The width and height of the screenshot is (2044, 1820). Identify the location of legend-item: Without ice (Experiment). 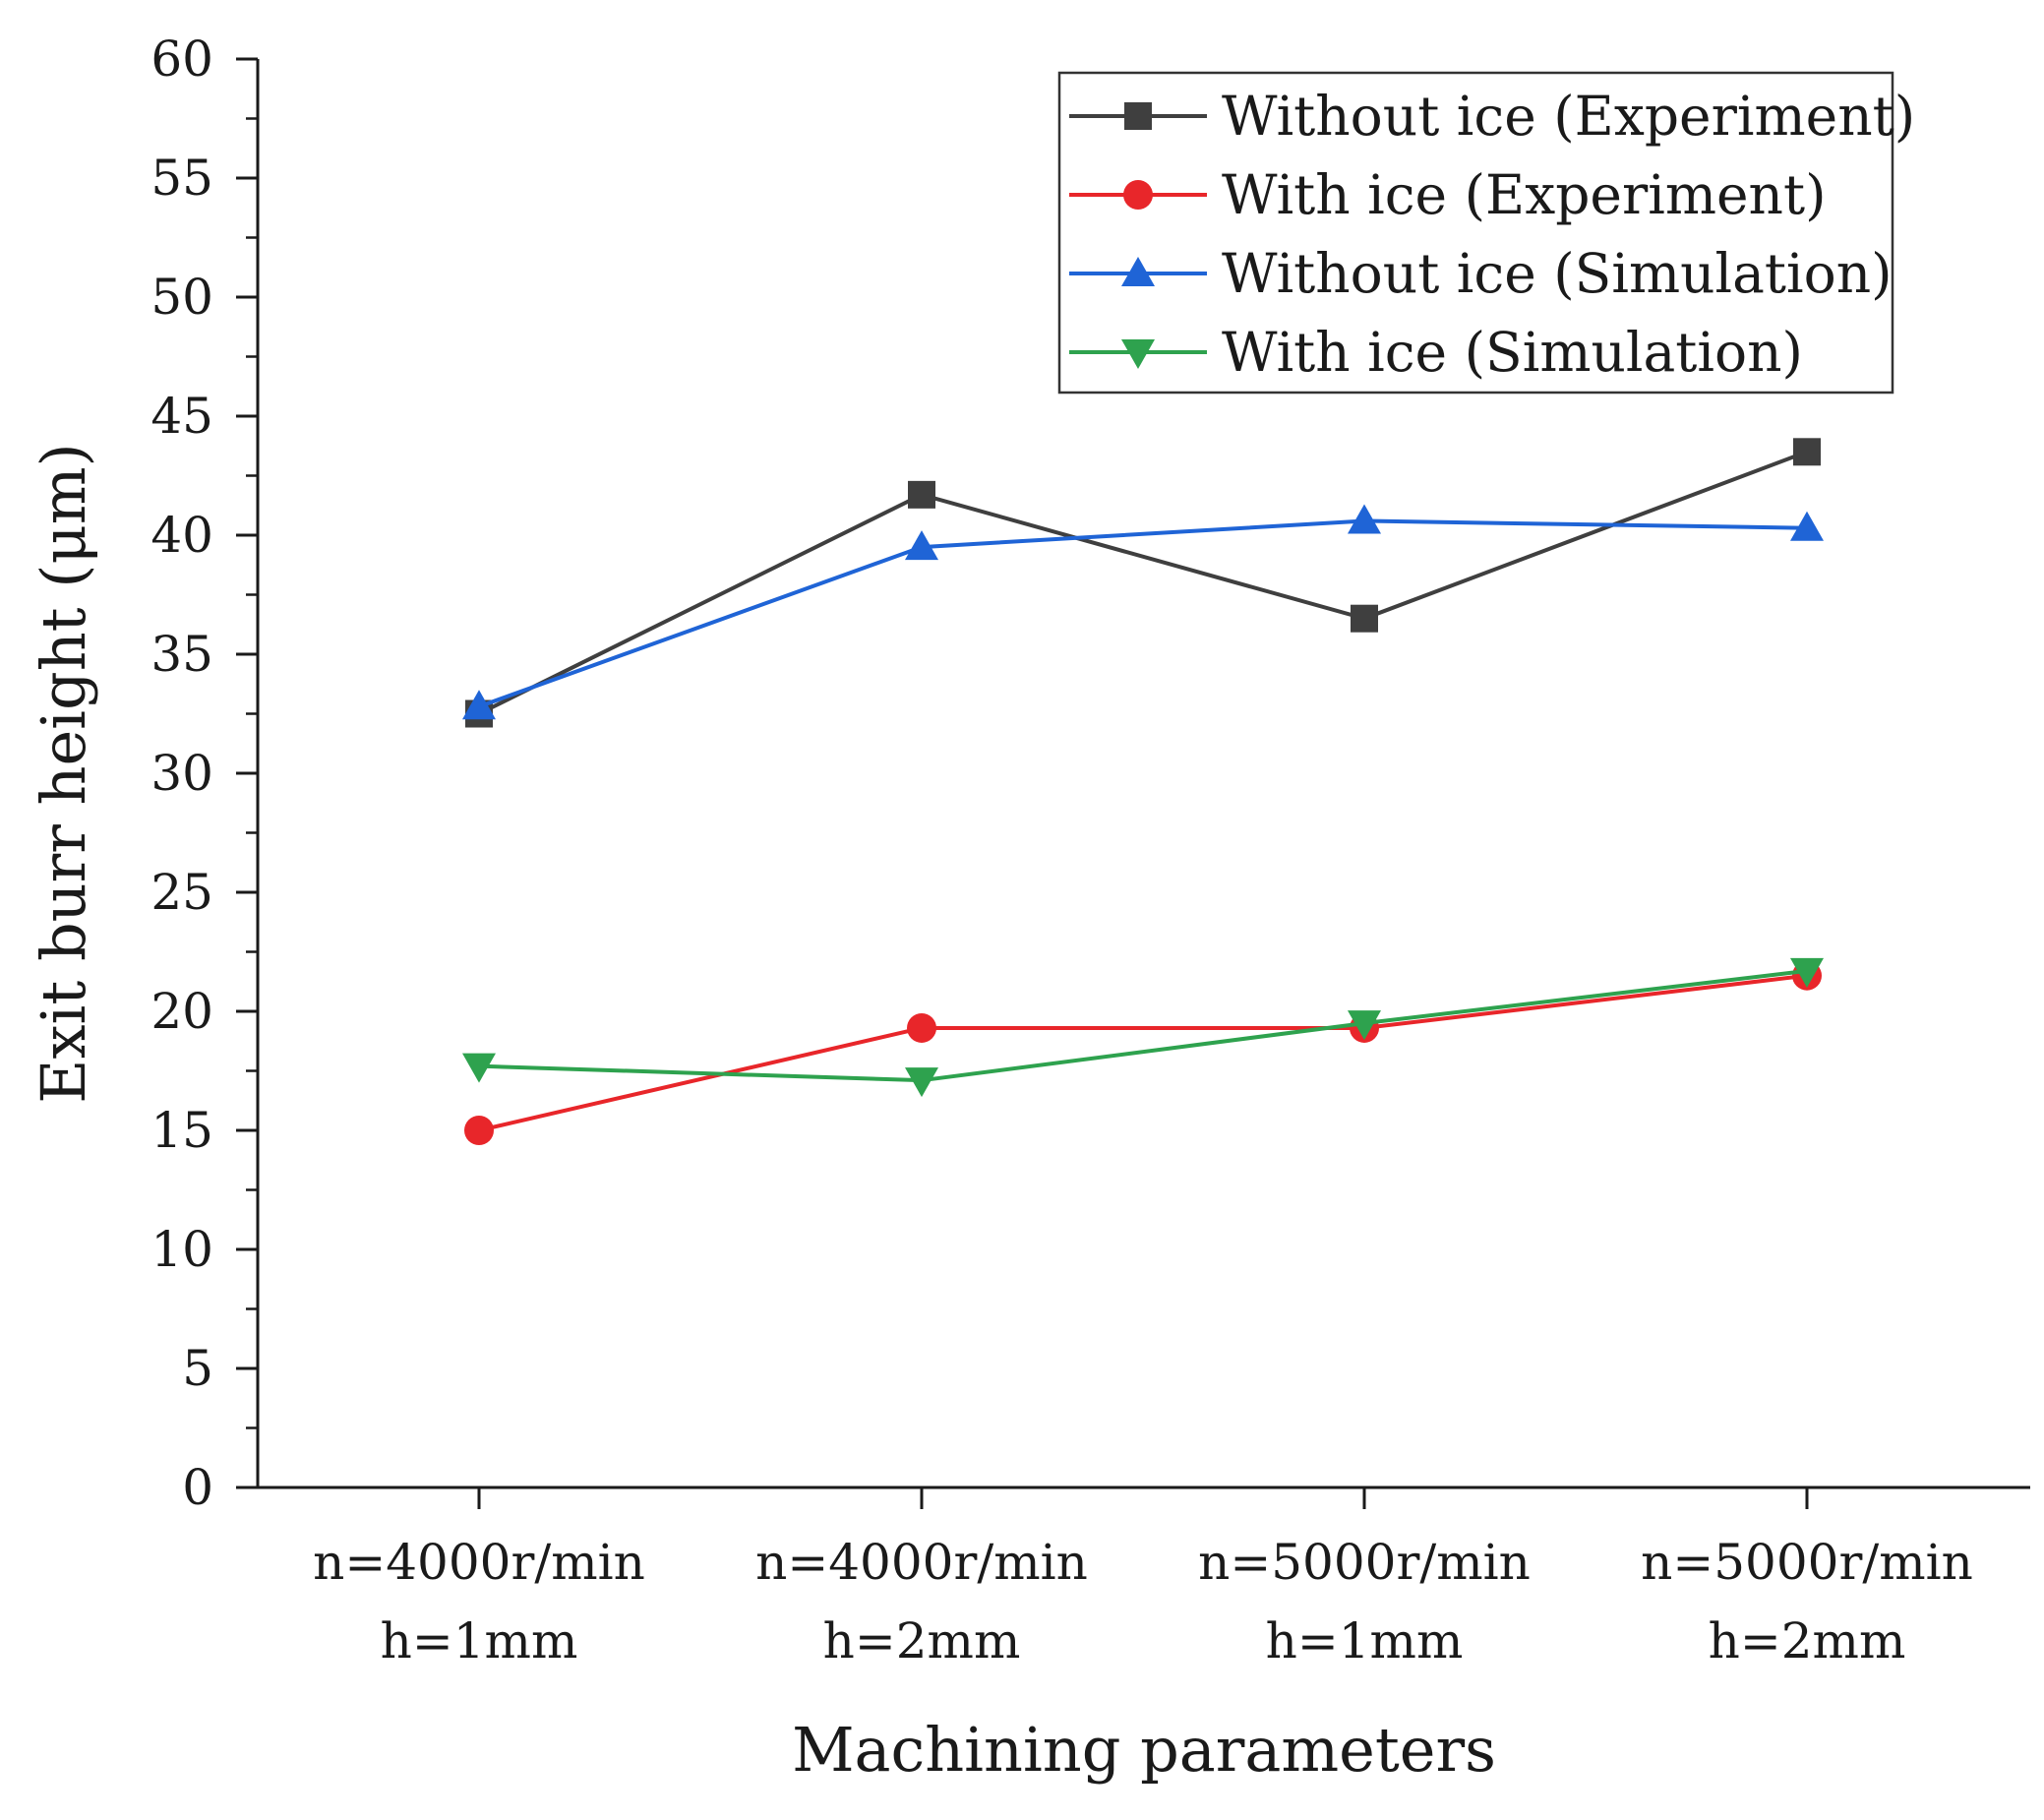
(1492, 116).